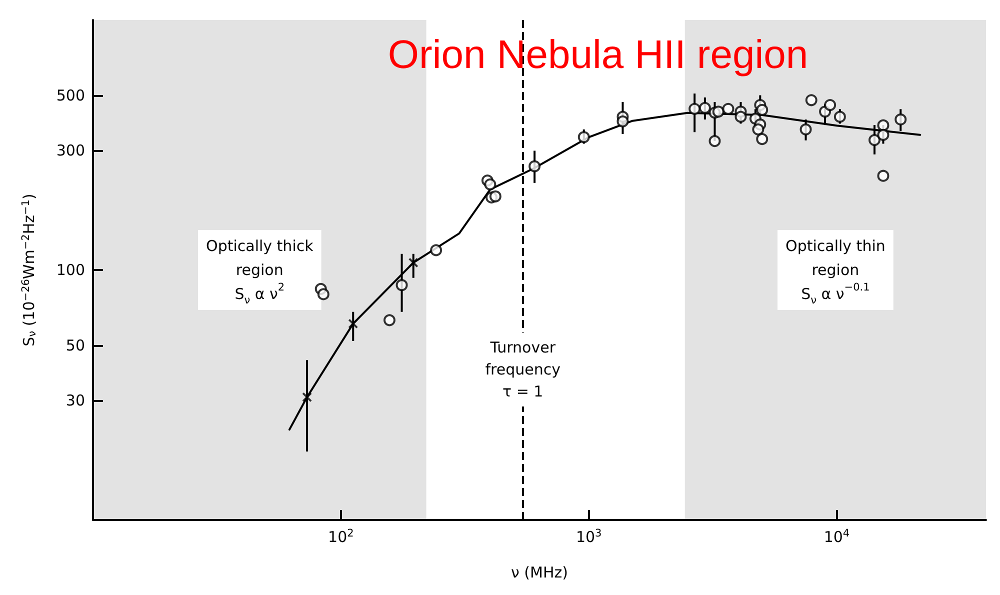 The width and height of the screenshot is (1000, 595). I want to click on x-axis-title: ν (MHz), so click(539, 573).